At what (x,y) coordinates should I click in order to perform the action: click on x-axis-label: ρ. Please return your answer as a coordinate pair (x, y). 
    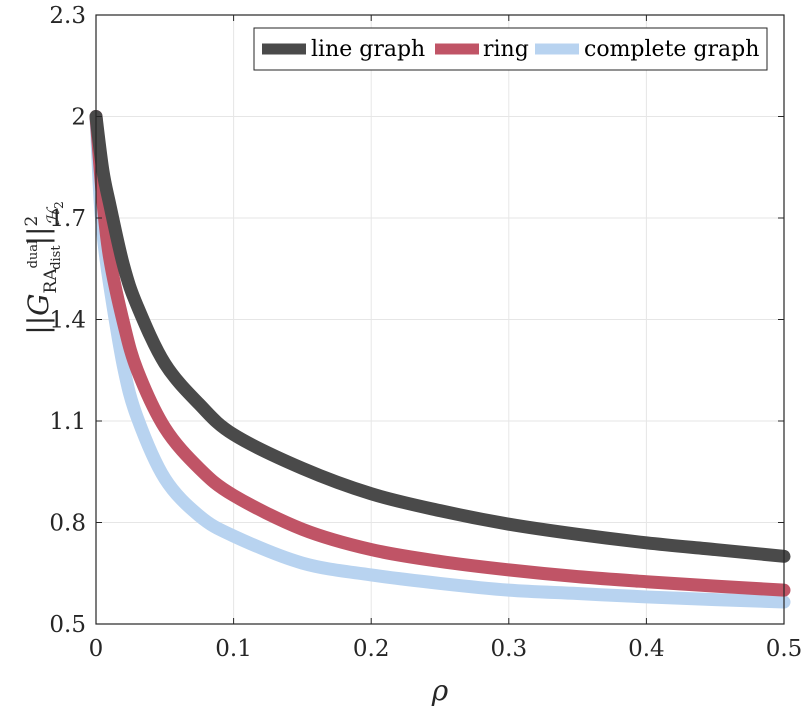
    Looking at the image, I should click on (440, 690).